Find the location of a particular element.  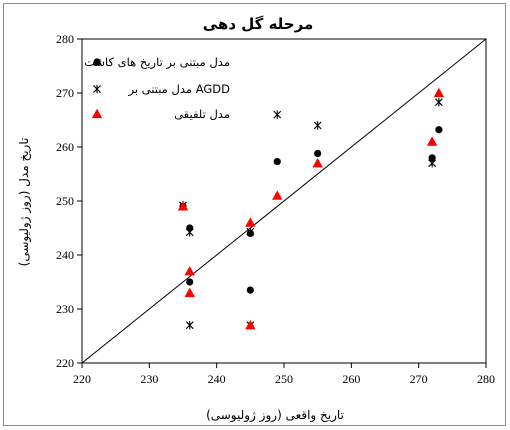

x-tick-label: 220 is located at coordinates (82, 379).